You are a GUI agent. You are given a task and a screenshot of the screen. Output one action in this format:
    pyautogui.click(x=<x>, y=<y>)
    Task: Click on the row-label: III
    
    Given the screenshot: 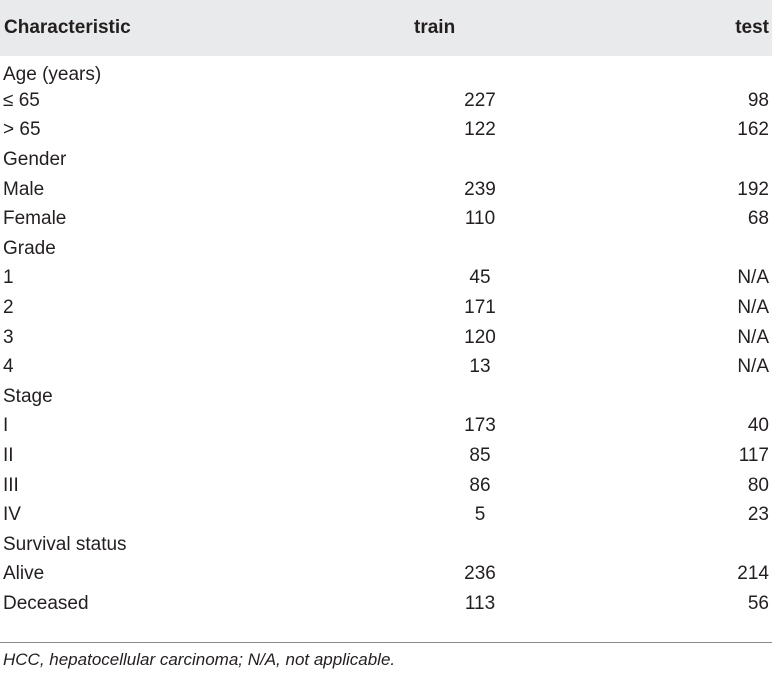 What is the action you would take?
    pyautogui.click(x=11, y=485)
    